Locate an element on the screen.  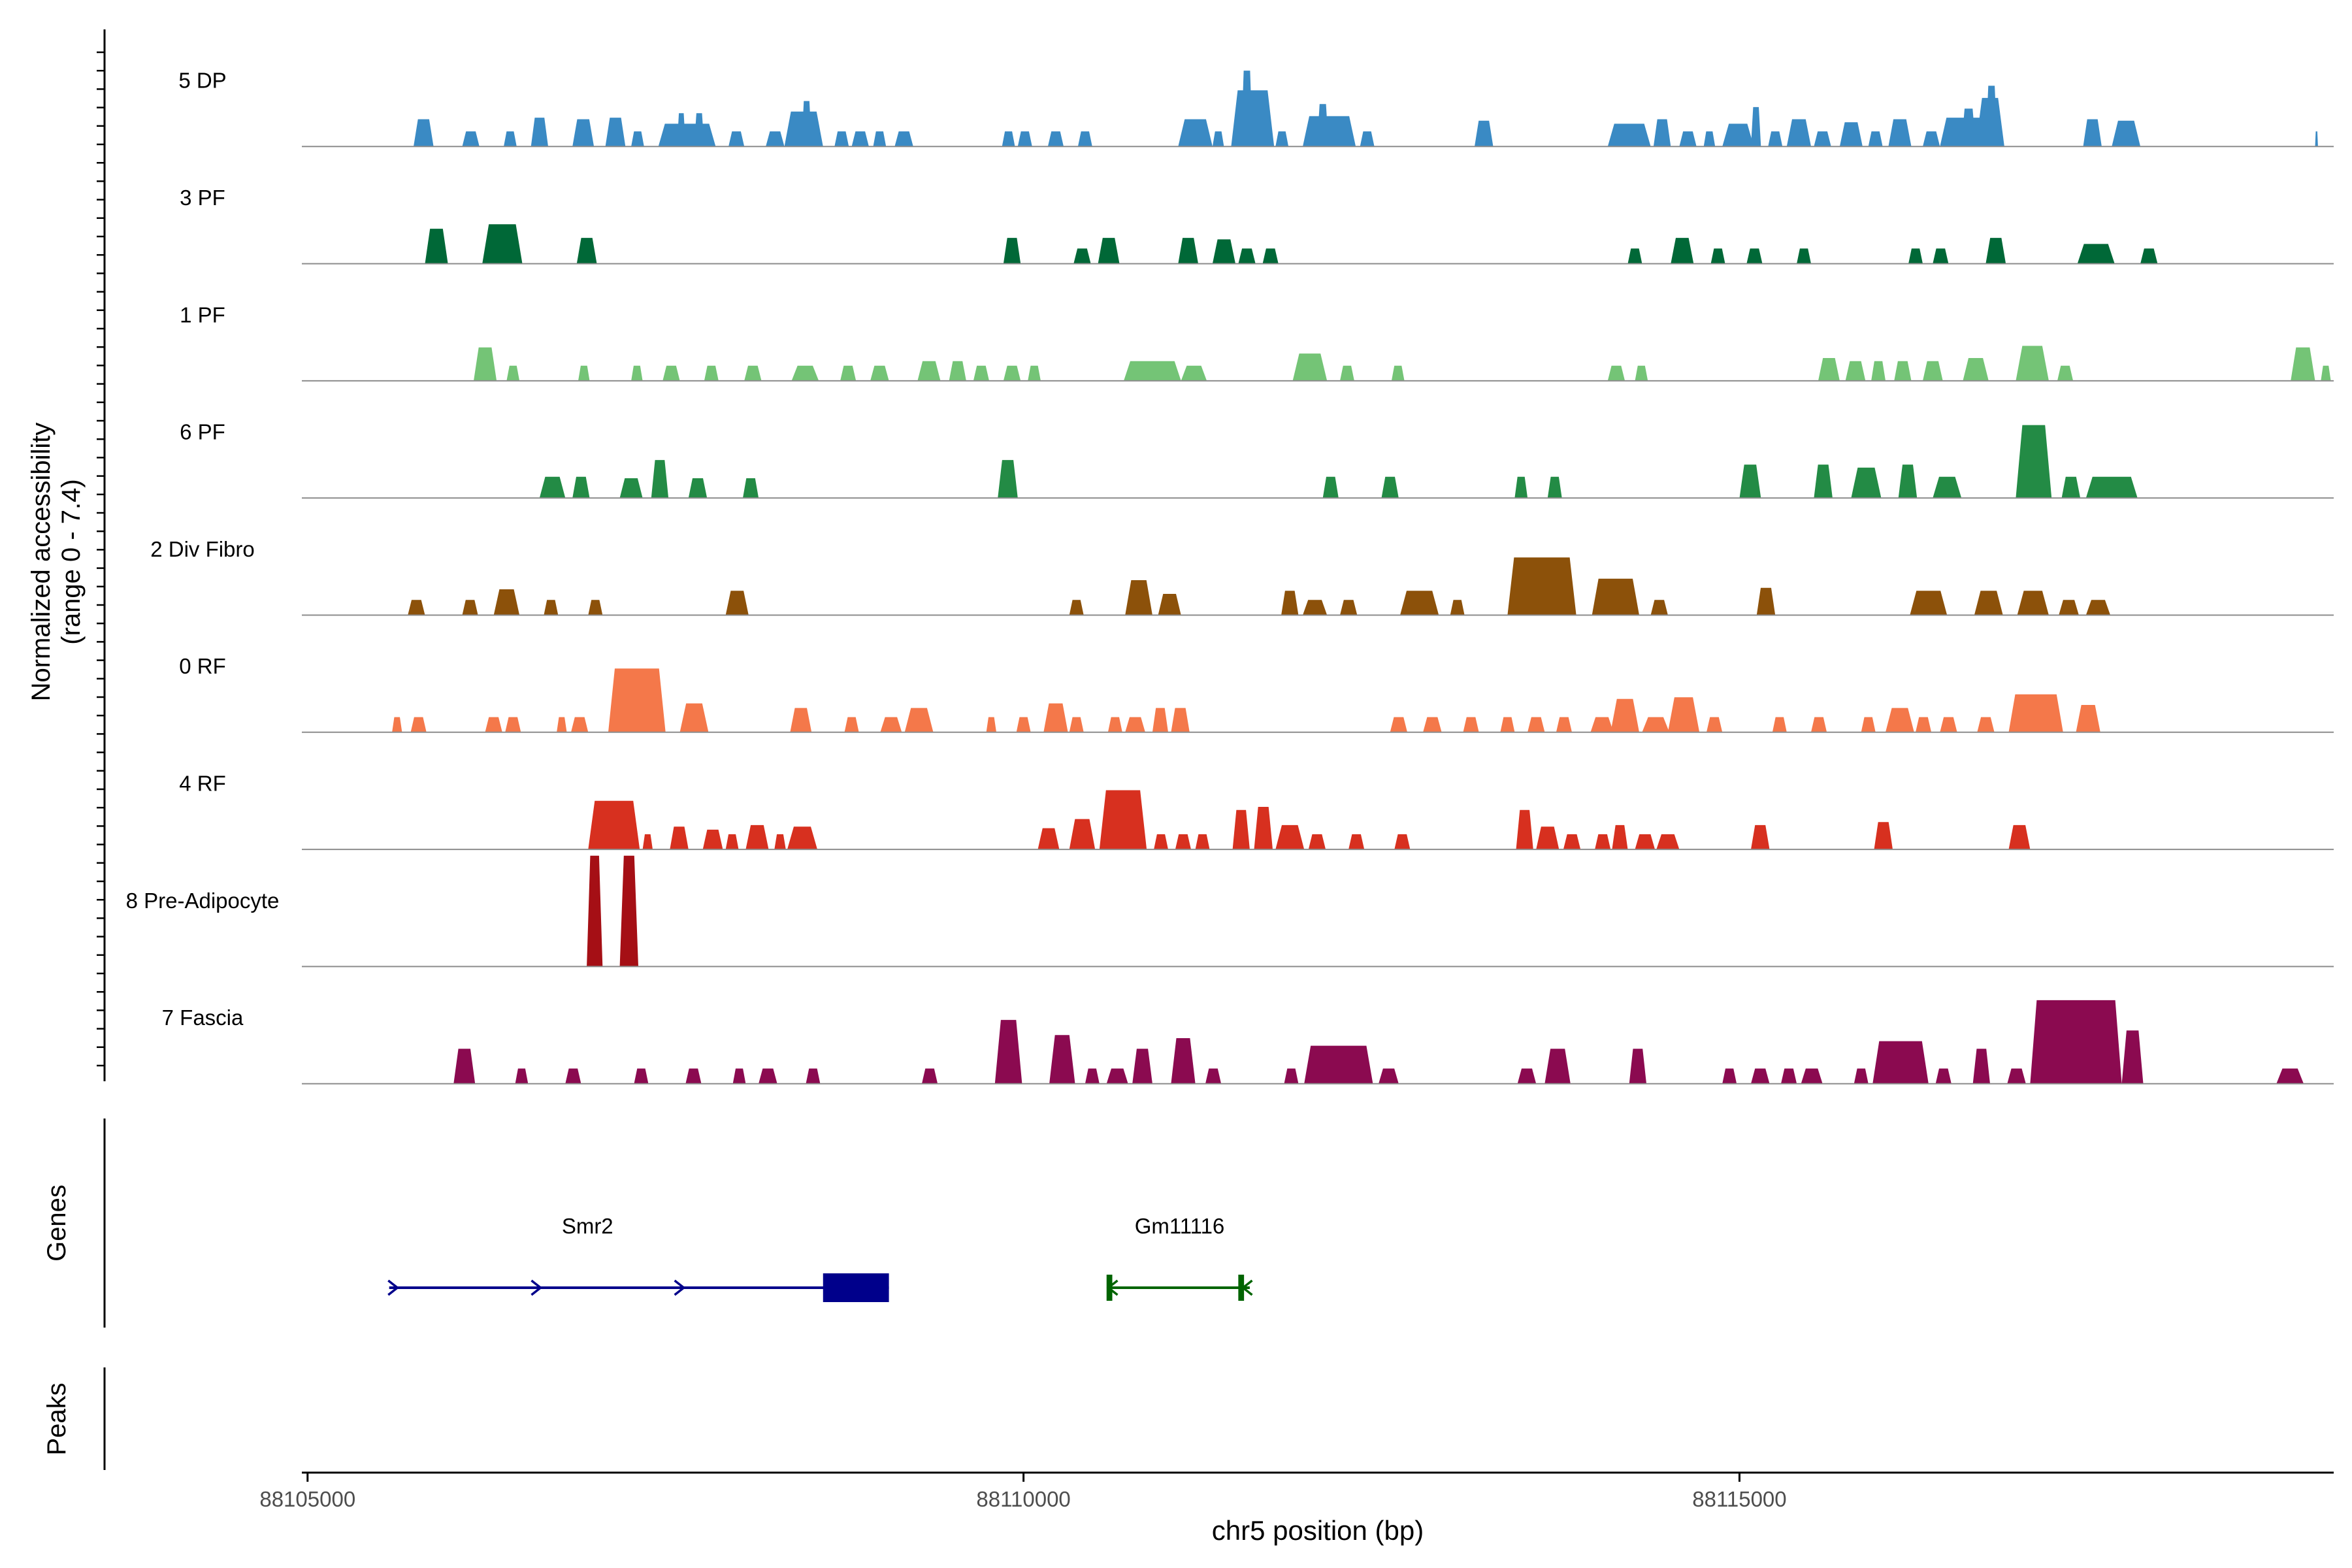
track-label: 4 RF is located at coordinates (202, 783).